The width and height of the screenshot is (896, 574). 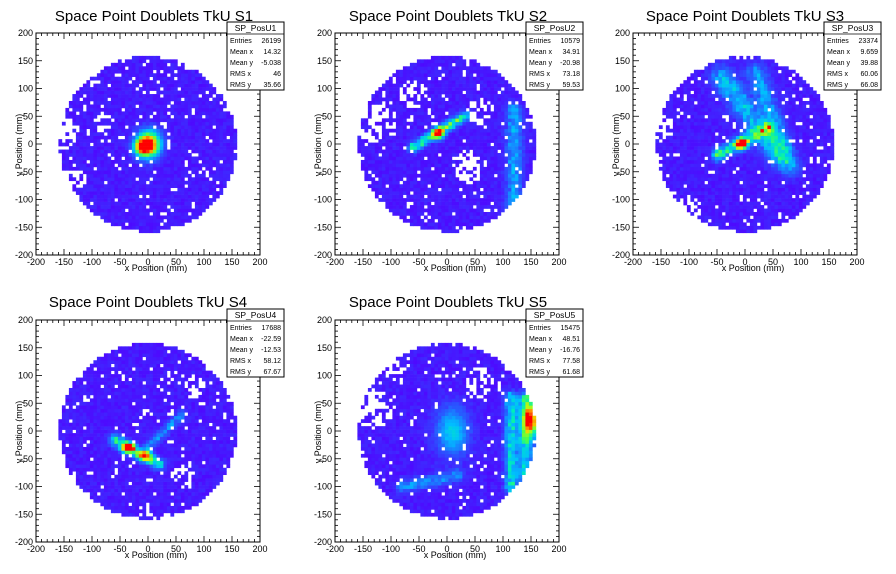 What do you see at coordinates (148, 144) in the screenshot?
I see `heatmap-bins` at bounding box center [148, 144].